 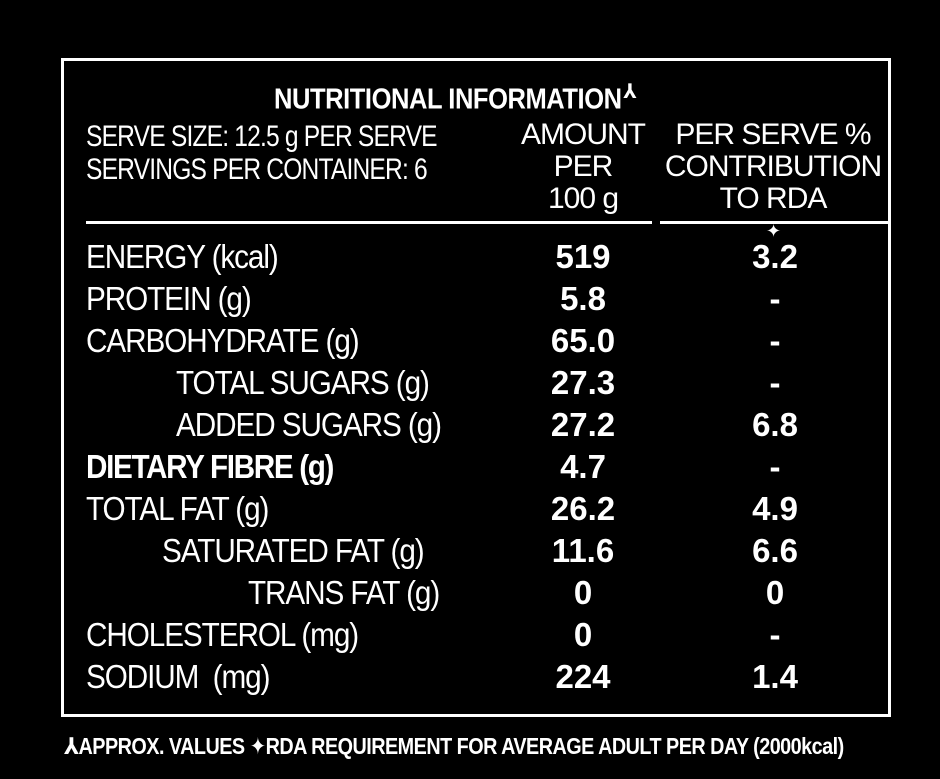 What do you see at coordinates (583, 382) in the screenshot?
I see `row-amount: 27.3` at bounding box center [583, 382].